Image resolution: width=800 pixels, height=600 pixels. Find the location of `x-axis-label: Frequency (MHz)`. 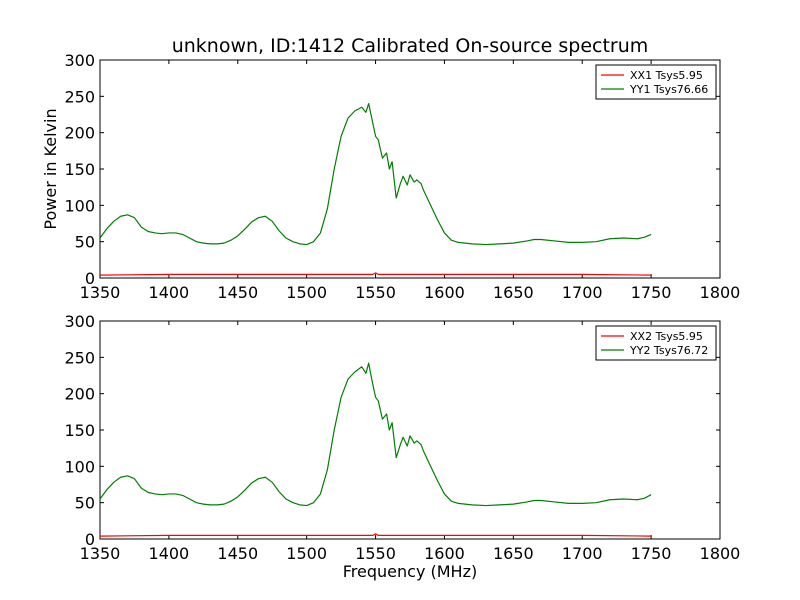

x-axis-label: Frequency (MHz) is located at coordinates (410, 571).